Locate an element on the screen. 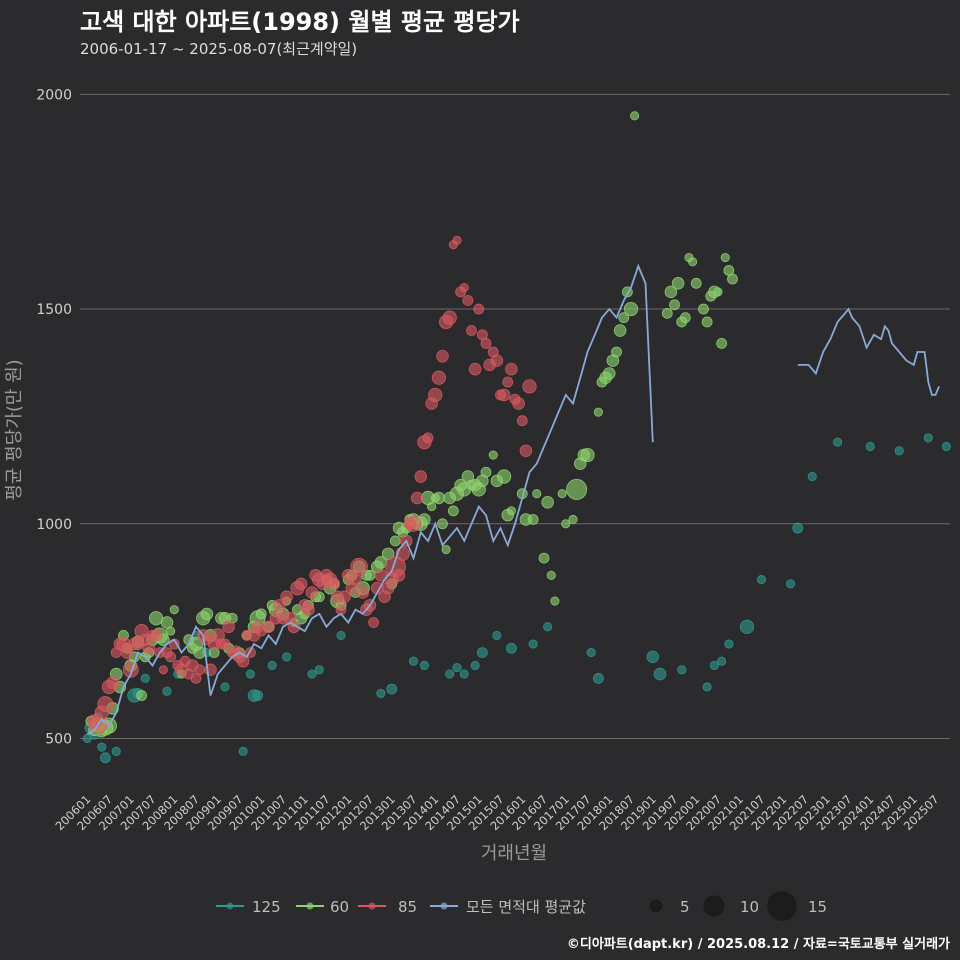  legend-size-label-0: 5 is located at coordinates (685, 907).